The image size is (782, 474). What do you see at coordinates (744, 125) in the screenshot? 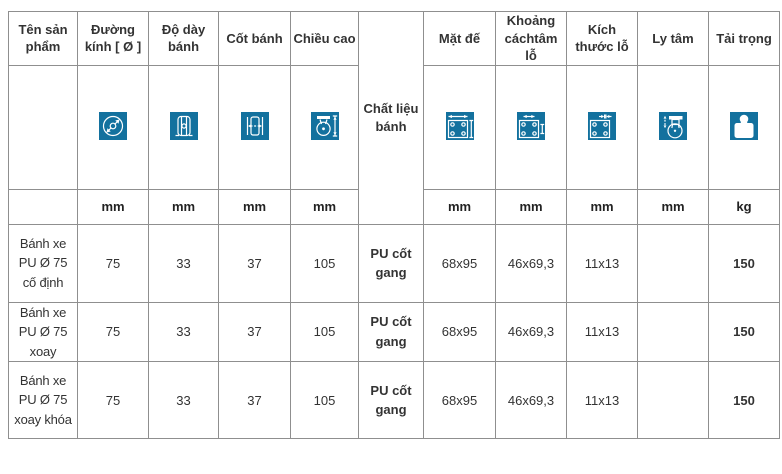
I see `load-icon` at bounding box center [744, 125].